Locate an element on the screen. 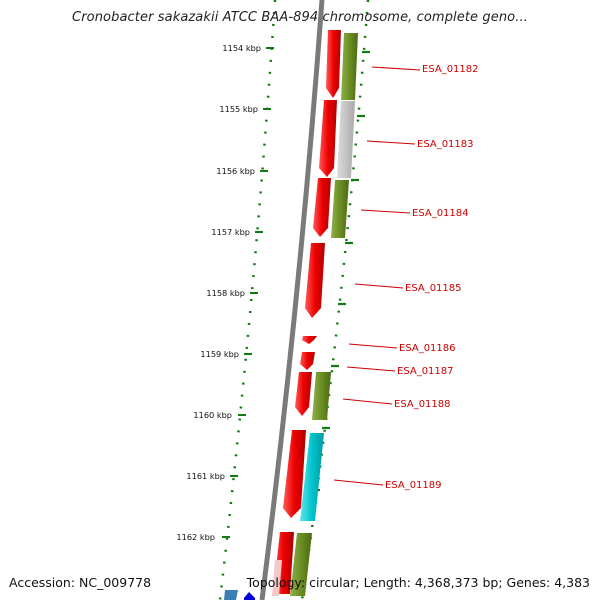  ruler-tick-label: 1159 kbp is located at coordinates (219, 354).